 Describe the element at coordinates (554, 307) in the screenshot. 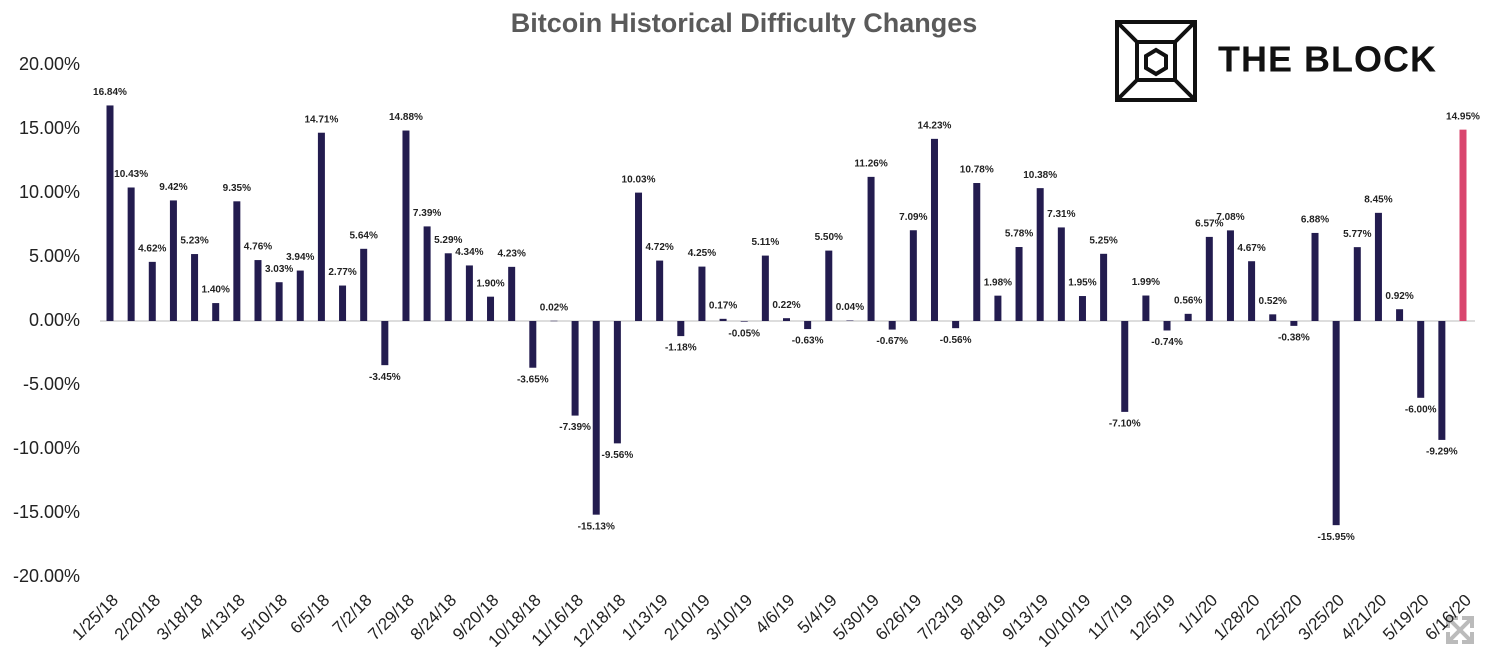

I see `value-label: 0.02%` at that location.